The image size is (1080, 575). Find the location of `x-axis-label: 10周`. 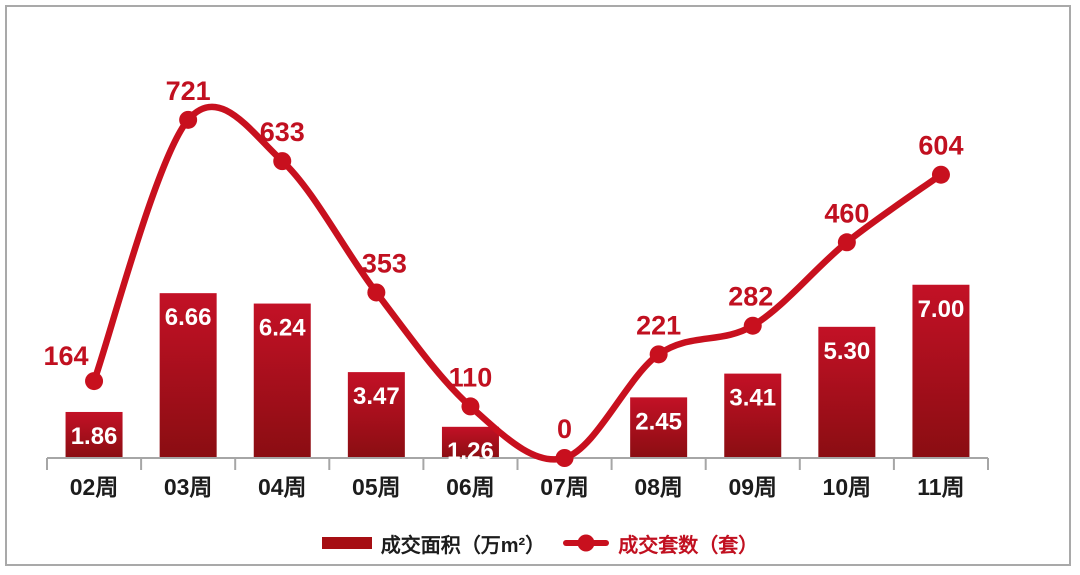

x-axis-label: 10周 is located at coordinates (847, 487).